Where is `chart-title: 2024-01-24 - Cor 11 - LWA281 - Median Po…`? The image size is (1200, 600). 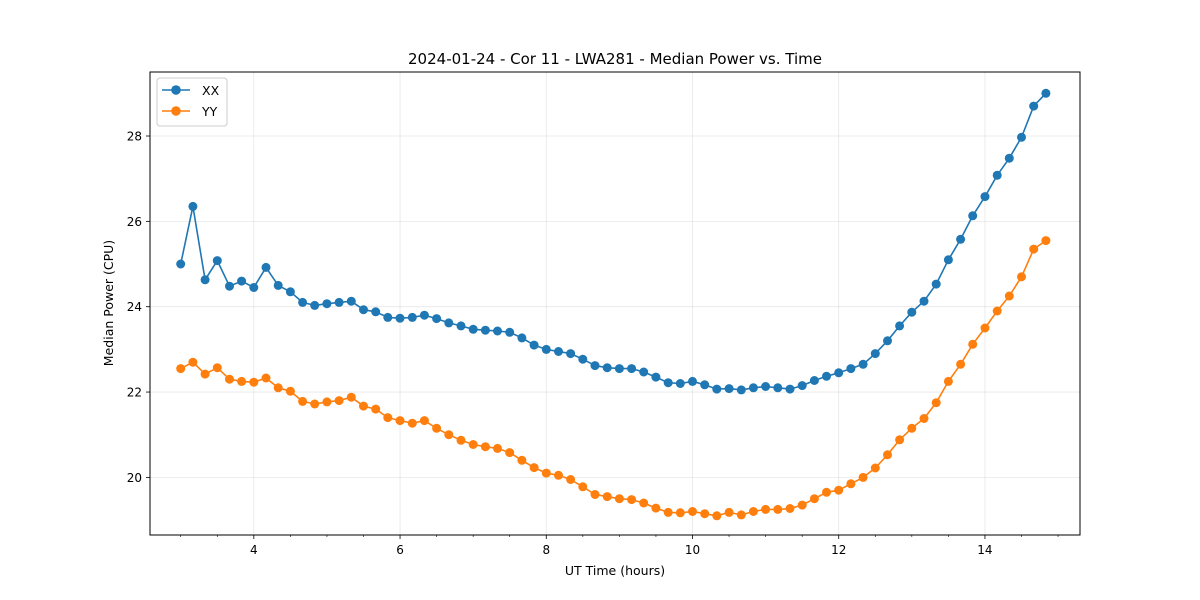
chart-title: 2024-01-24 - Cor 11 - LWA281 - Median Po… is located at coordinates (615, 59).